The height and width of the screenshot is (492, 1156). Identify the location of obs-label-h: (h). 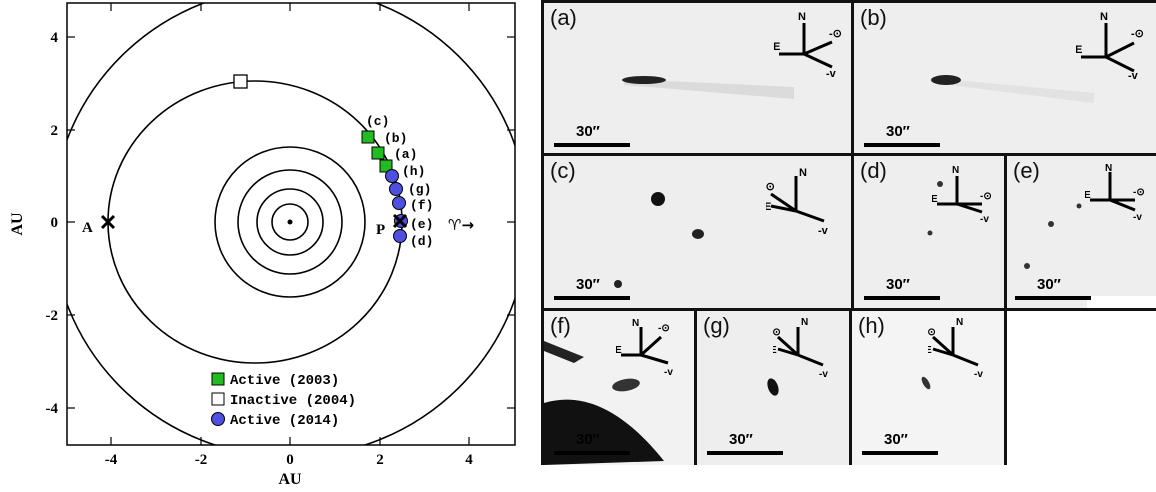
(413, 171).